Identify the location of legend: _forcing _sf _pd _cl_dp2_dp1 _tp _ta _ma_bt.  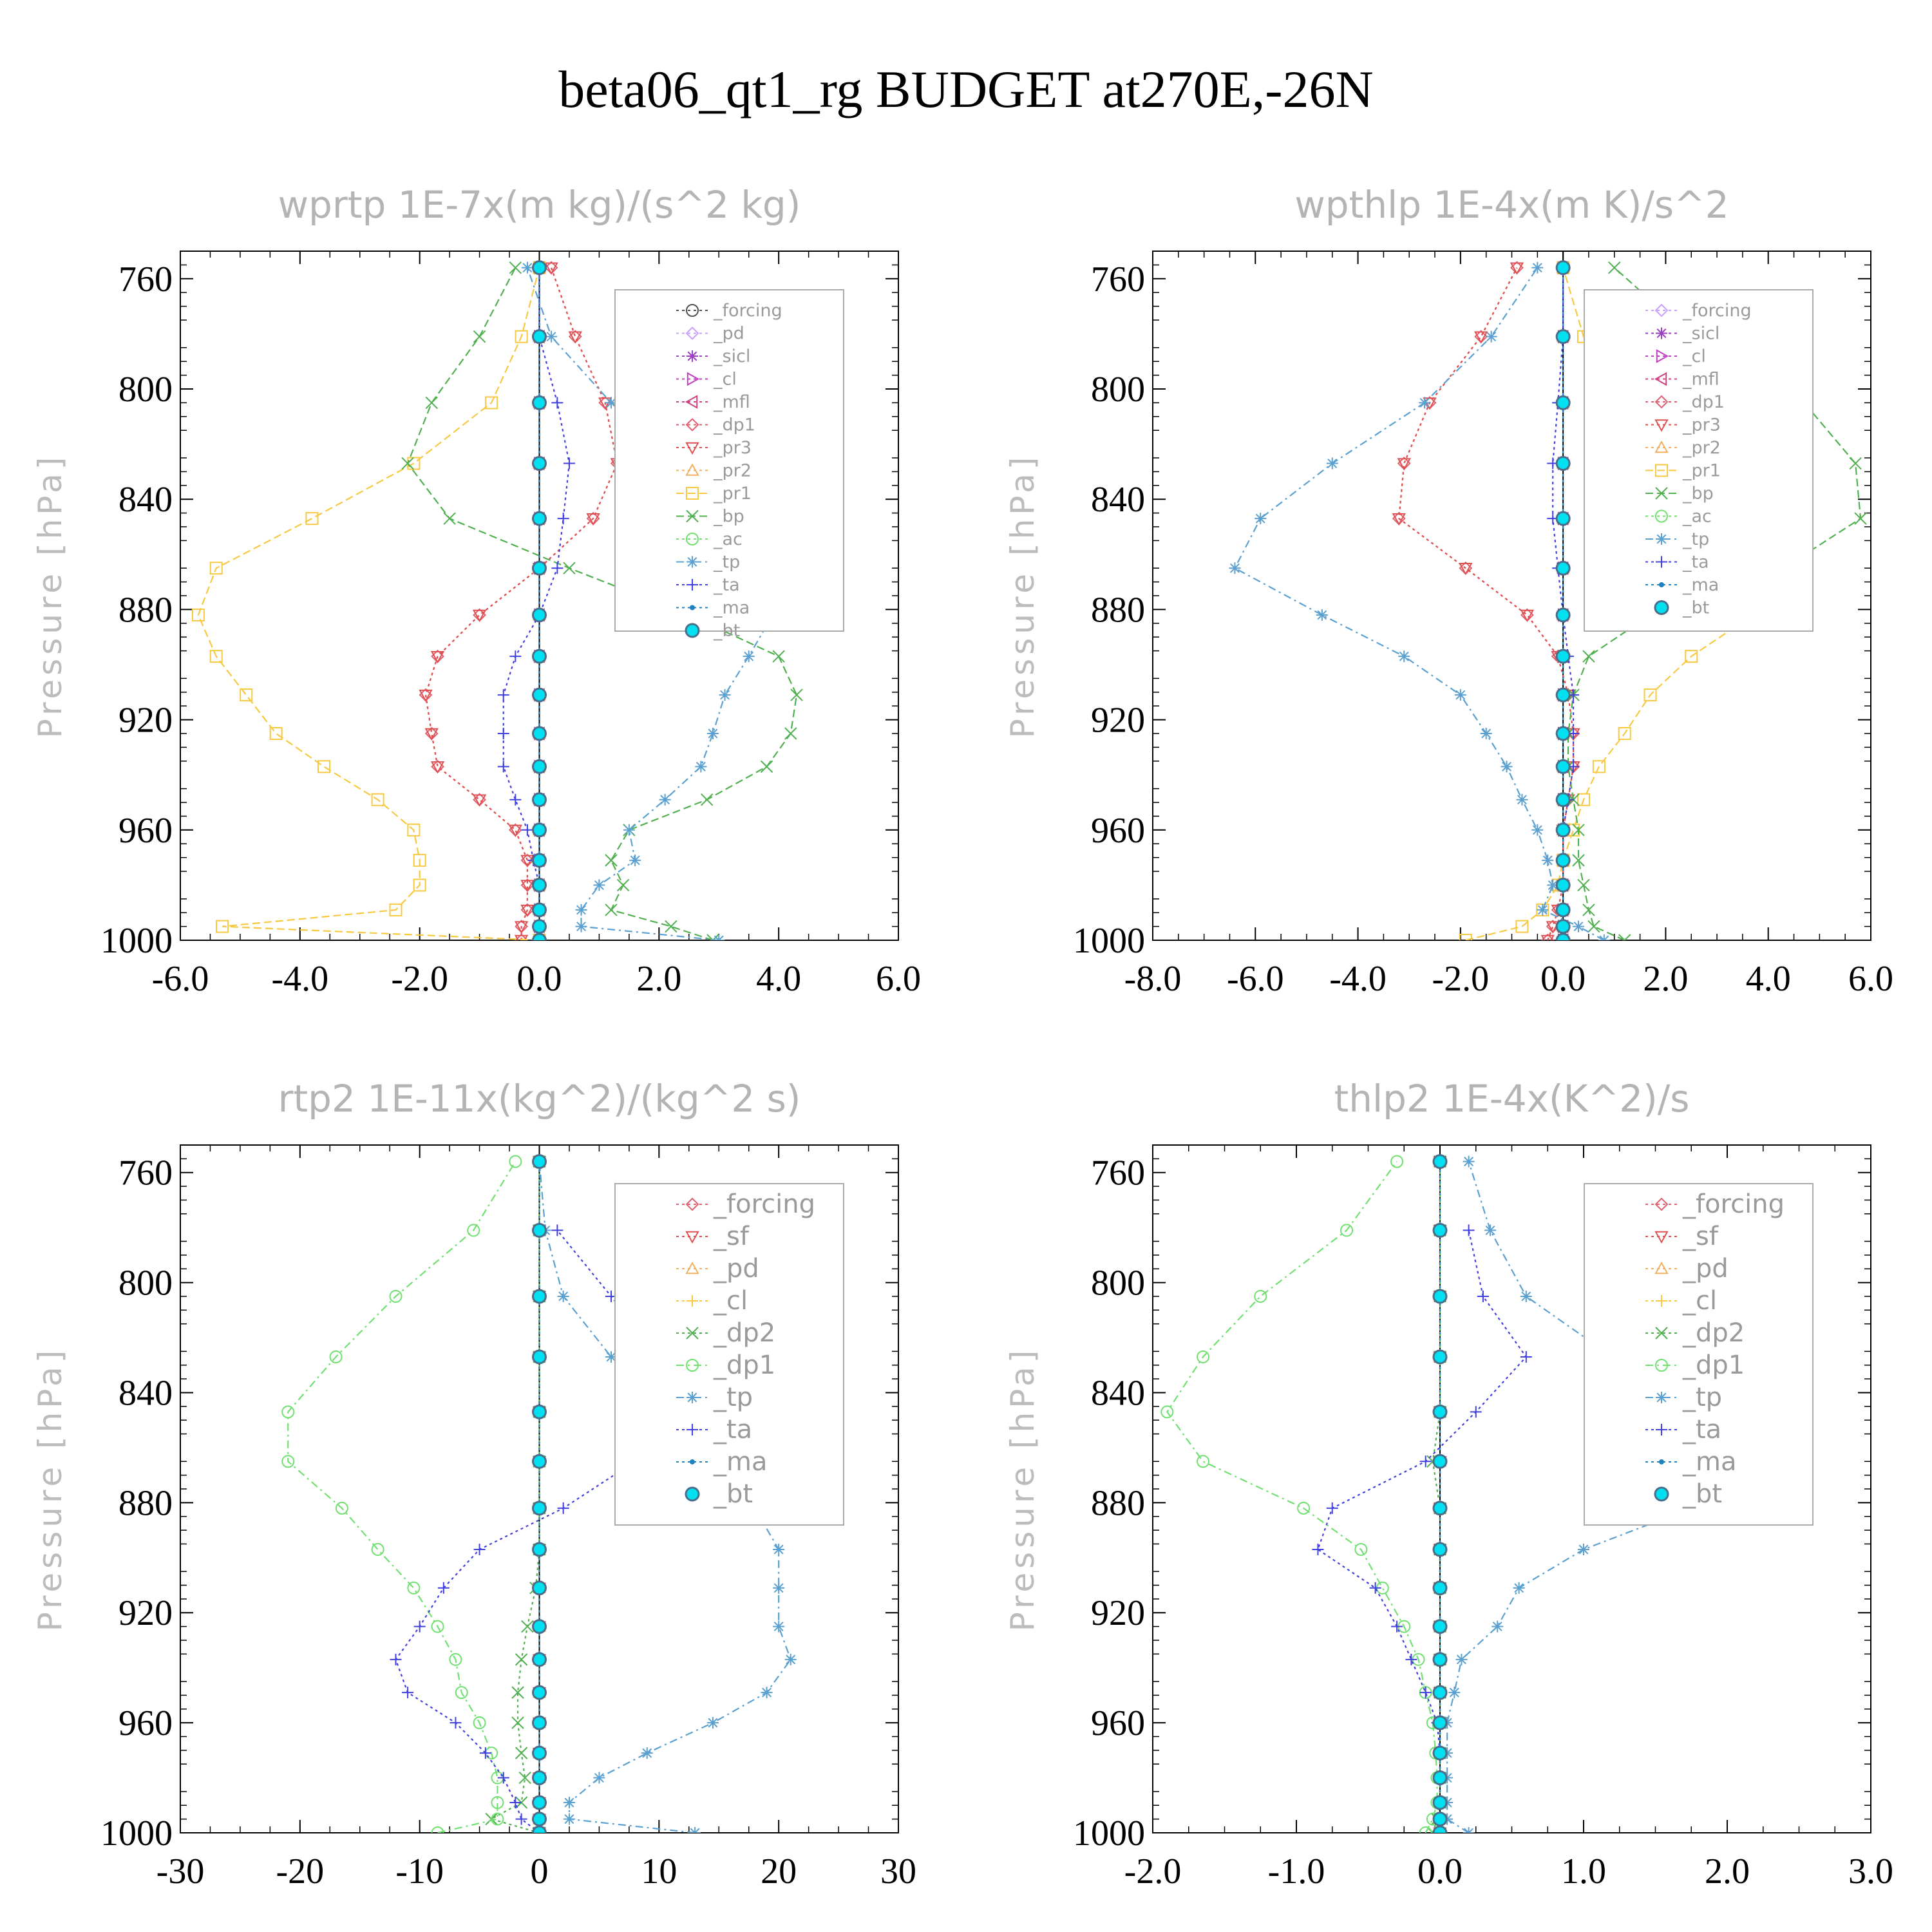
(729, 1354).